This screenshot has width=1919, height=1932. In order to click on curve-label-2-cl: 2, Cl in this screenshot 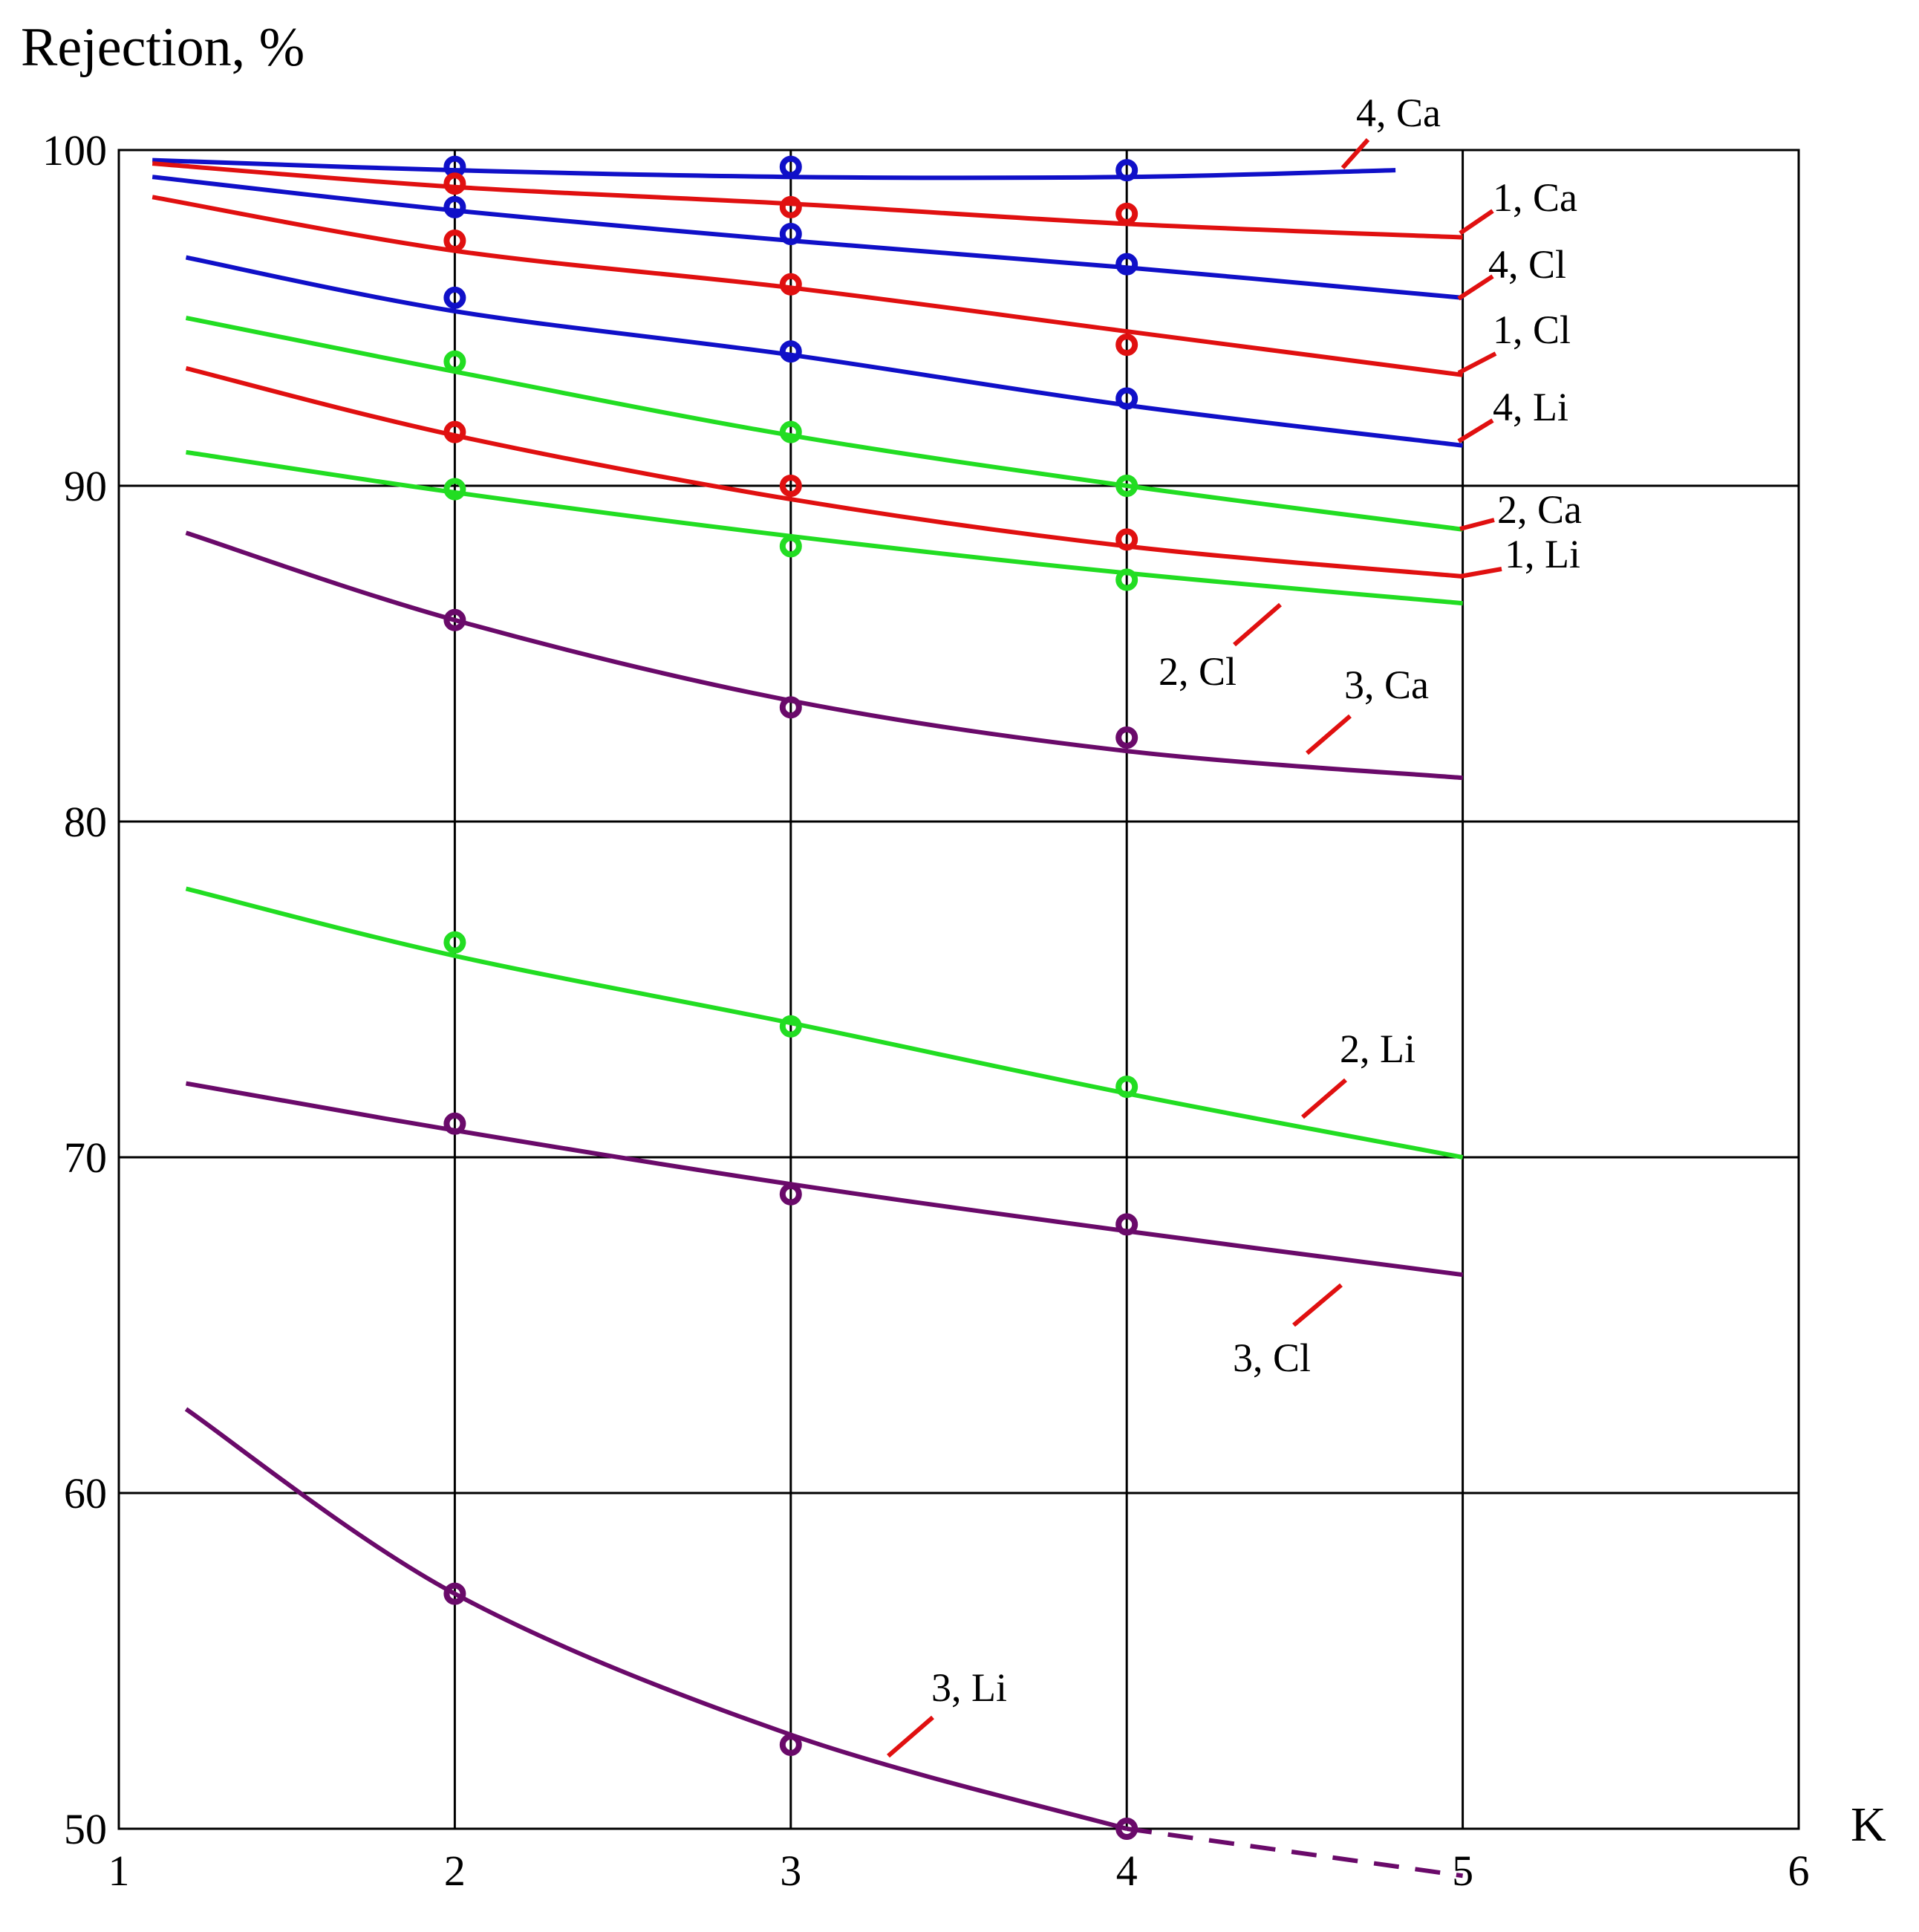, I will do `click(1198, 671)`.